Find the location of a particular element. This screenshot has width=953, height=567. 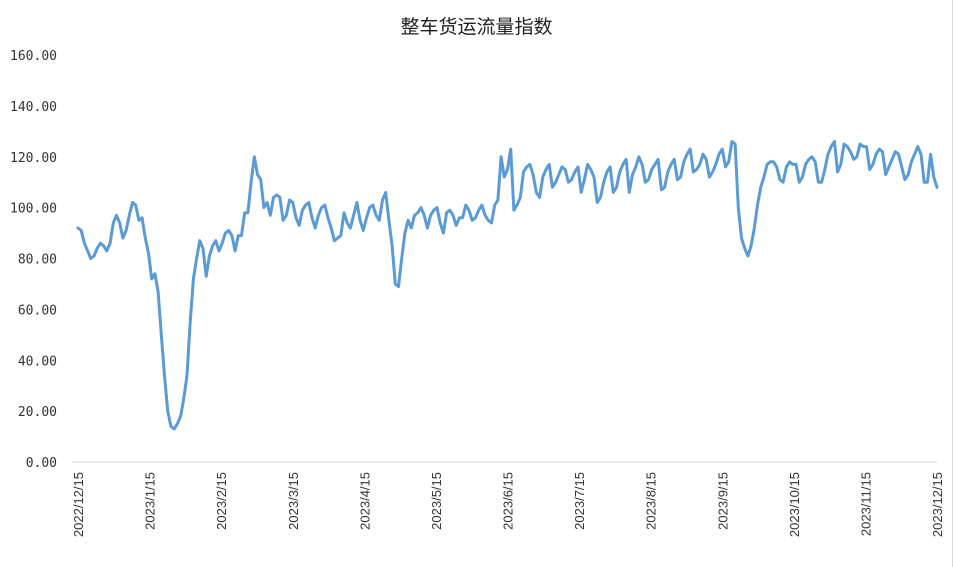

x-tick-label: 2023/3/15 is located at coordinates (293, 501).